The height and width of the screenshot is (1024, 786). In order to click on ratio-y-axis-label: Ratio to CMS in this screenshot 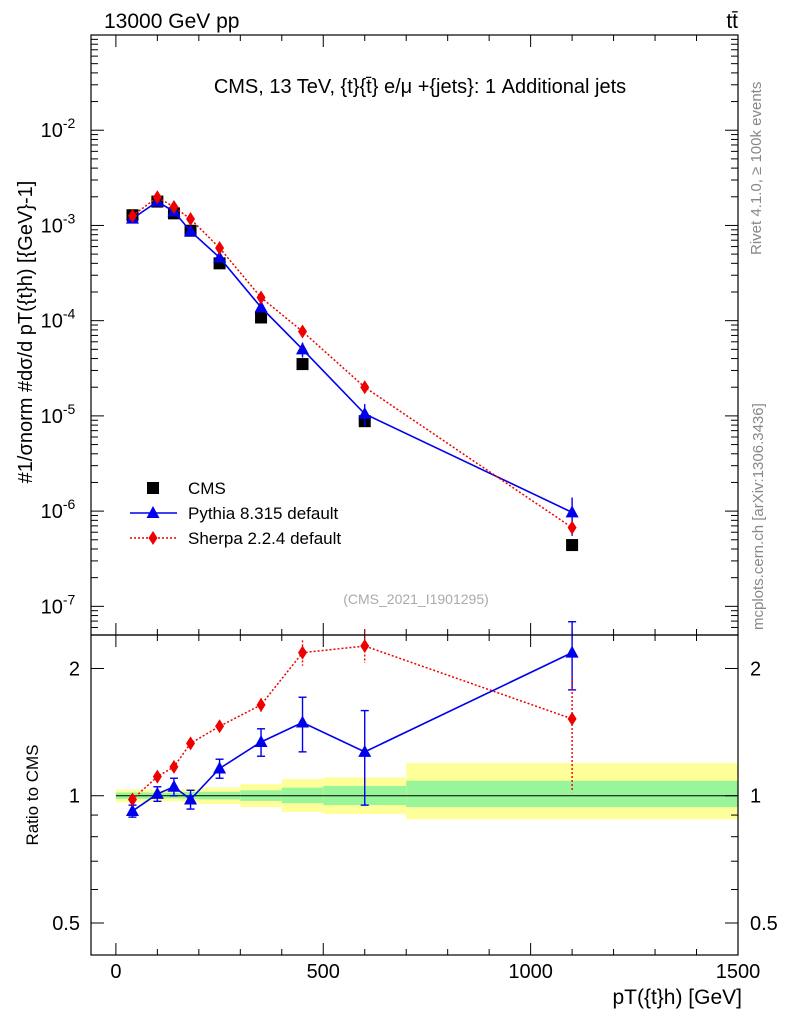, I will do `click(32, 794)`.